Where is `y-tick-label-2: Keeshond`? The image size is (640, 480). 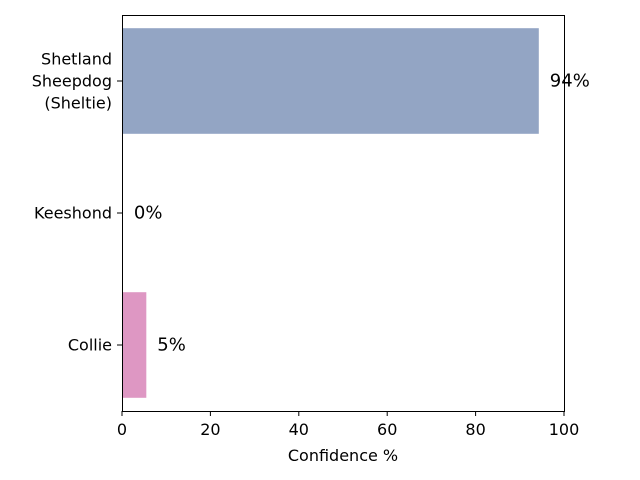
y-tick-label-2: Keeshond is located at coordinates (73, 213).